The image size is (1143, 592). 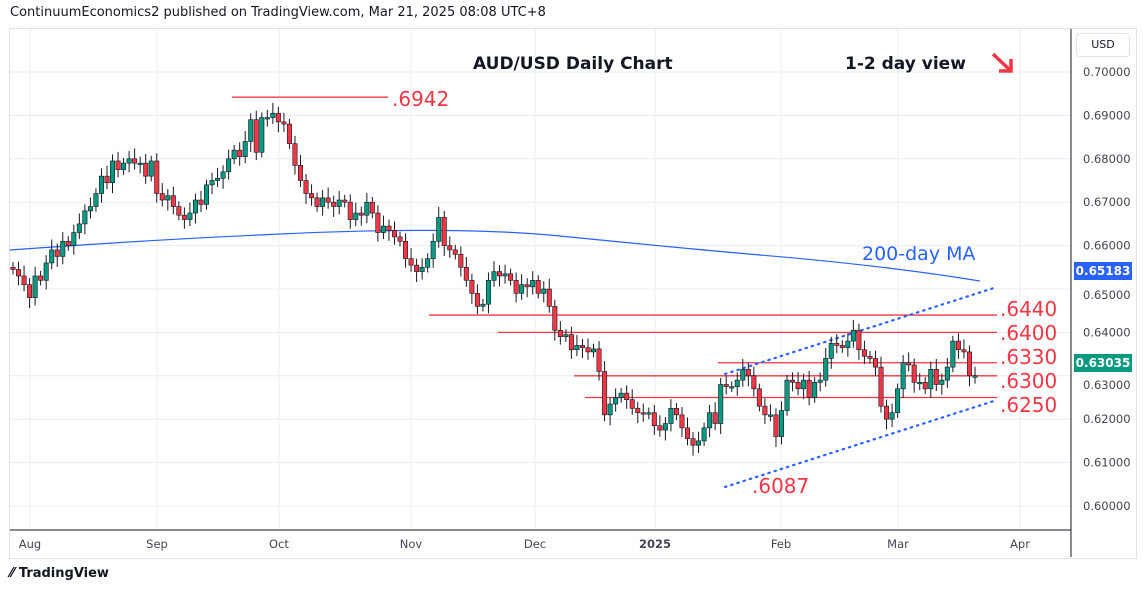 What do you see at coordinates (1103, 45) in the screenshot?
I see `currency-button: USD` at bounding box center [1103, 45].